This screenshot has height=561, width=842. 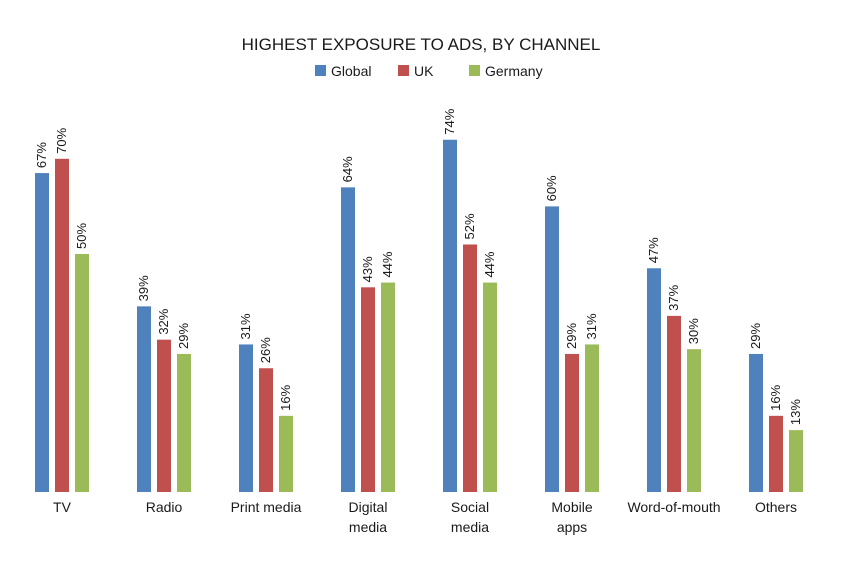 What do you see at coordinates (514, 71) in the screenshot?
I see `legend-label-germany: Germany` at bounding box center [514, 71].